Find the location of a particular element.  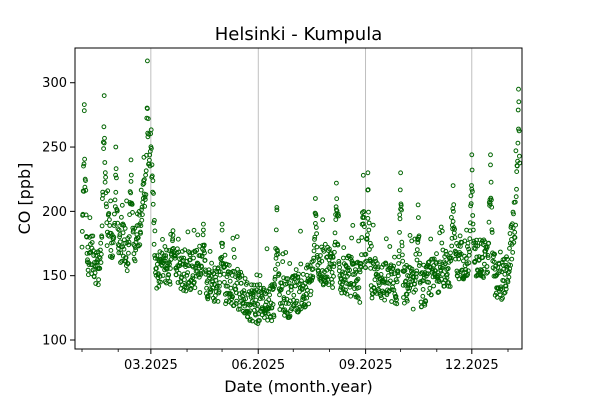

y-axis-label: CO [ppb] is located at coordinates (24, 199).